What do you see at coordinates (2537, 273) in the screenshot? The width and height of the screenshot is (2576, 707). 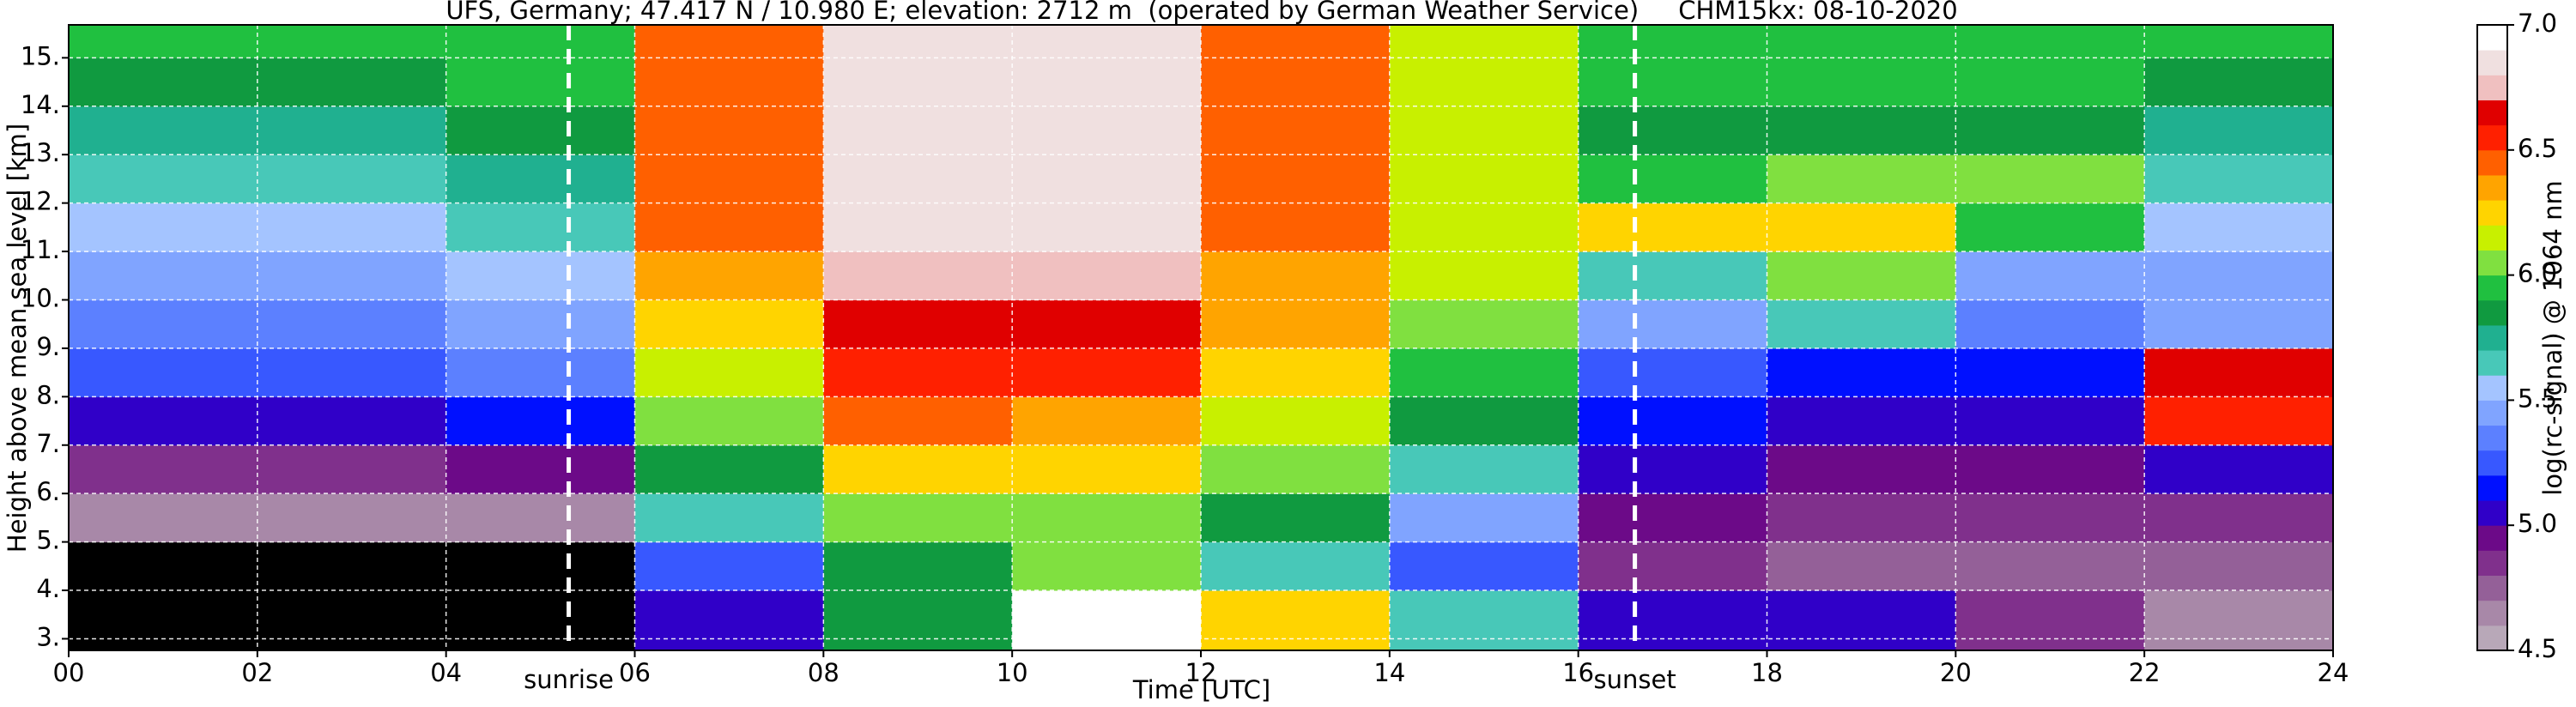 I see `colorbar-tick-label: 6.0` at bounding box center [2537, 273].